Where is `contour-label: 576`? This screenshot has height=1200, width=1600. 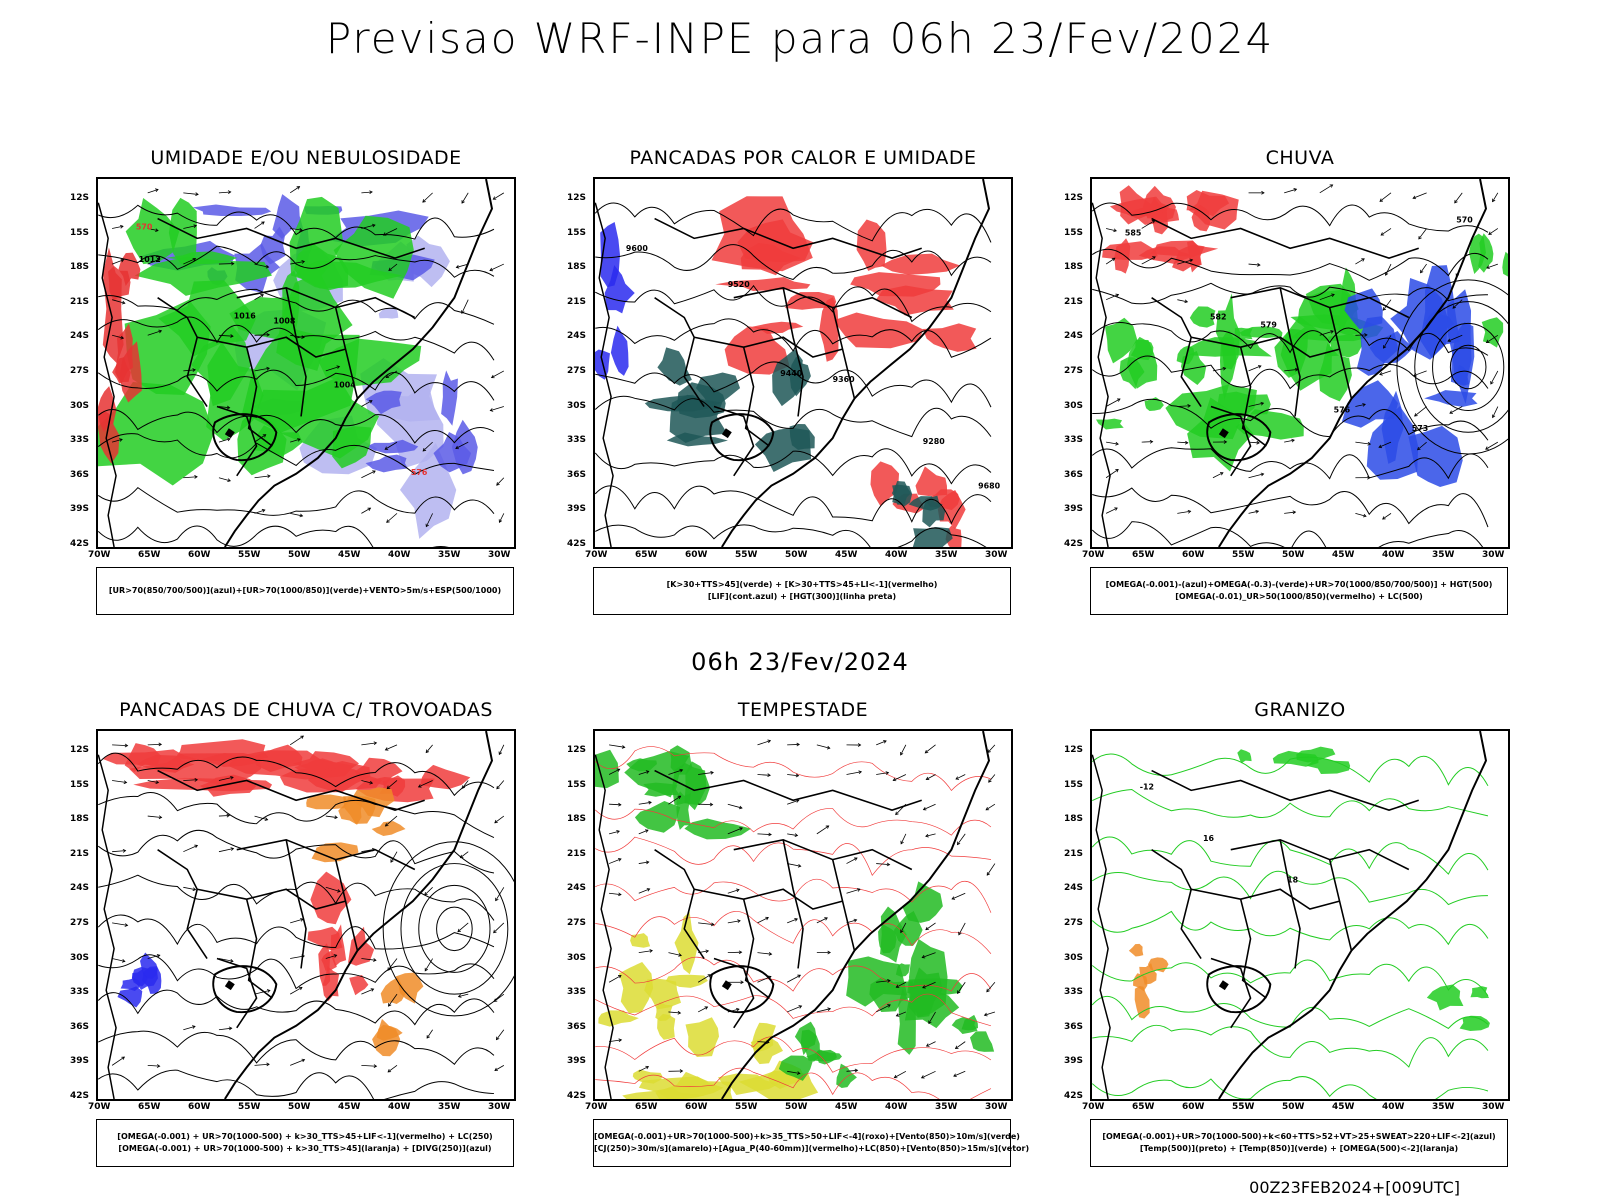
contour-label: 576 is located at coordinates (419, 472).